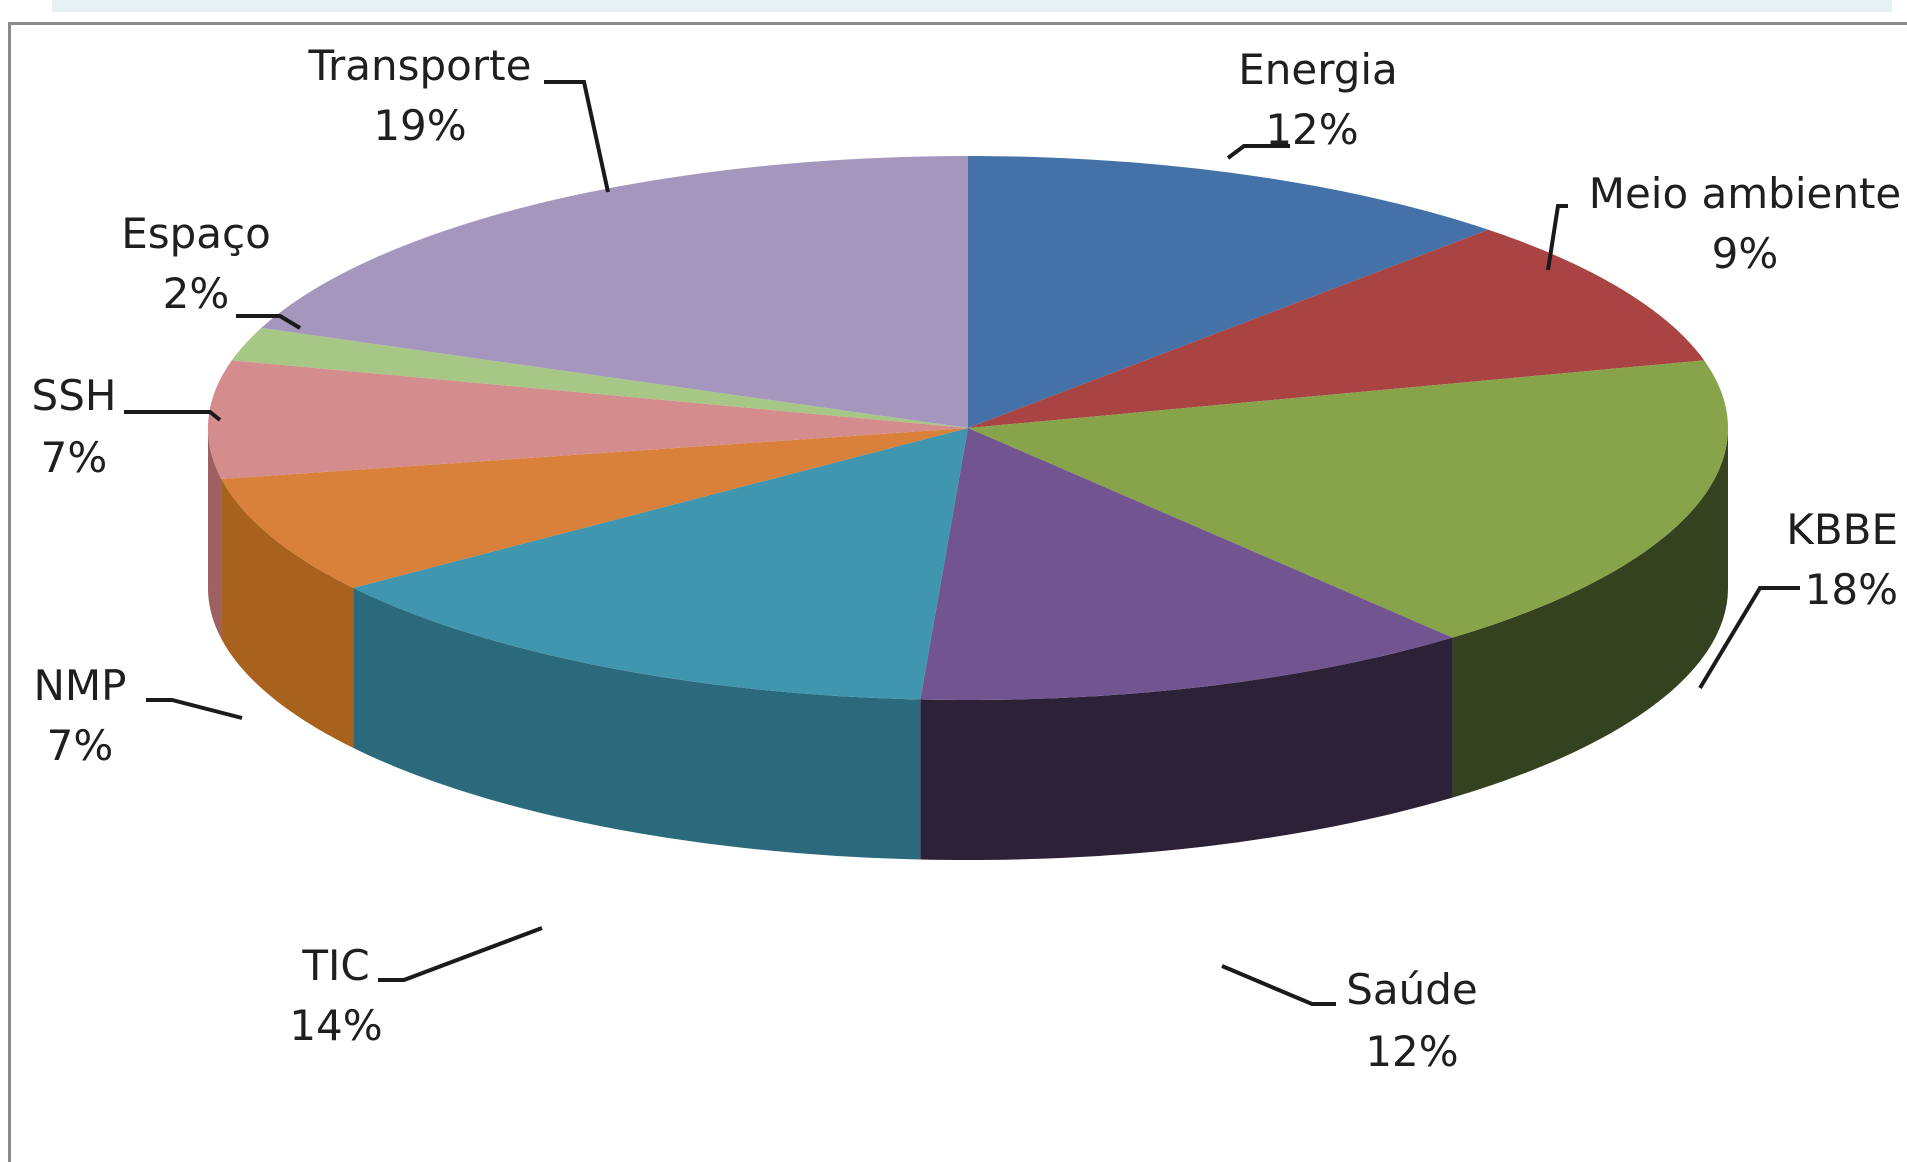  Describe the element at coordinates (419, 125) in the screenshot. I see `slice-value-label: 19%` at that location.